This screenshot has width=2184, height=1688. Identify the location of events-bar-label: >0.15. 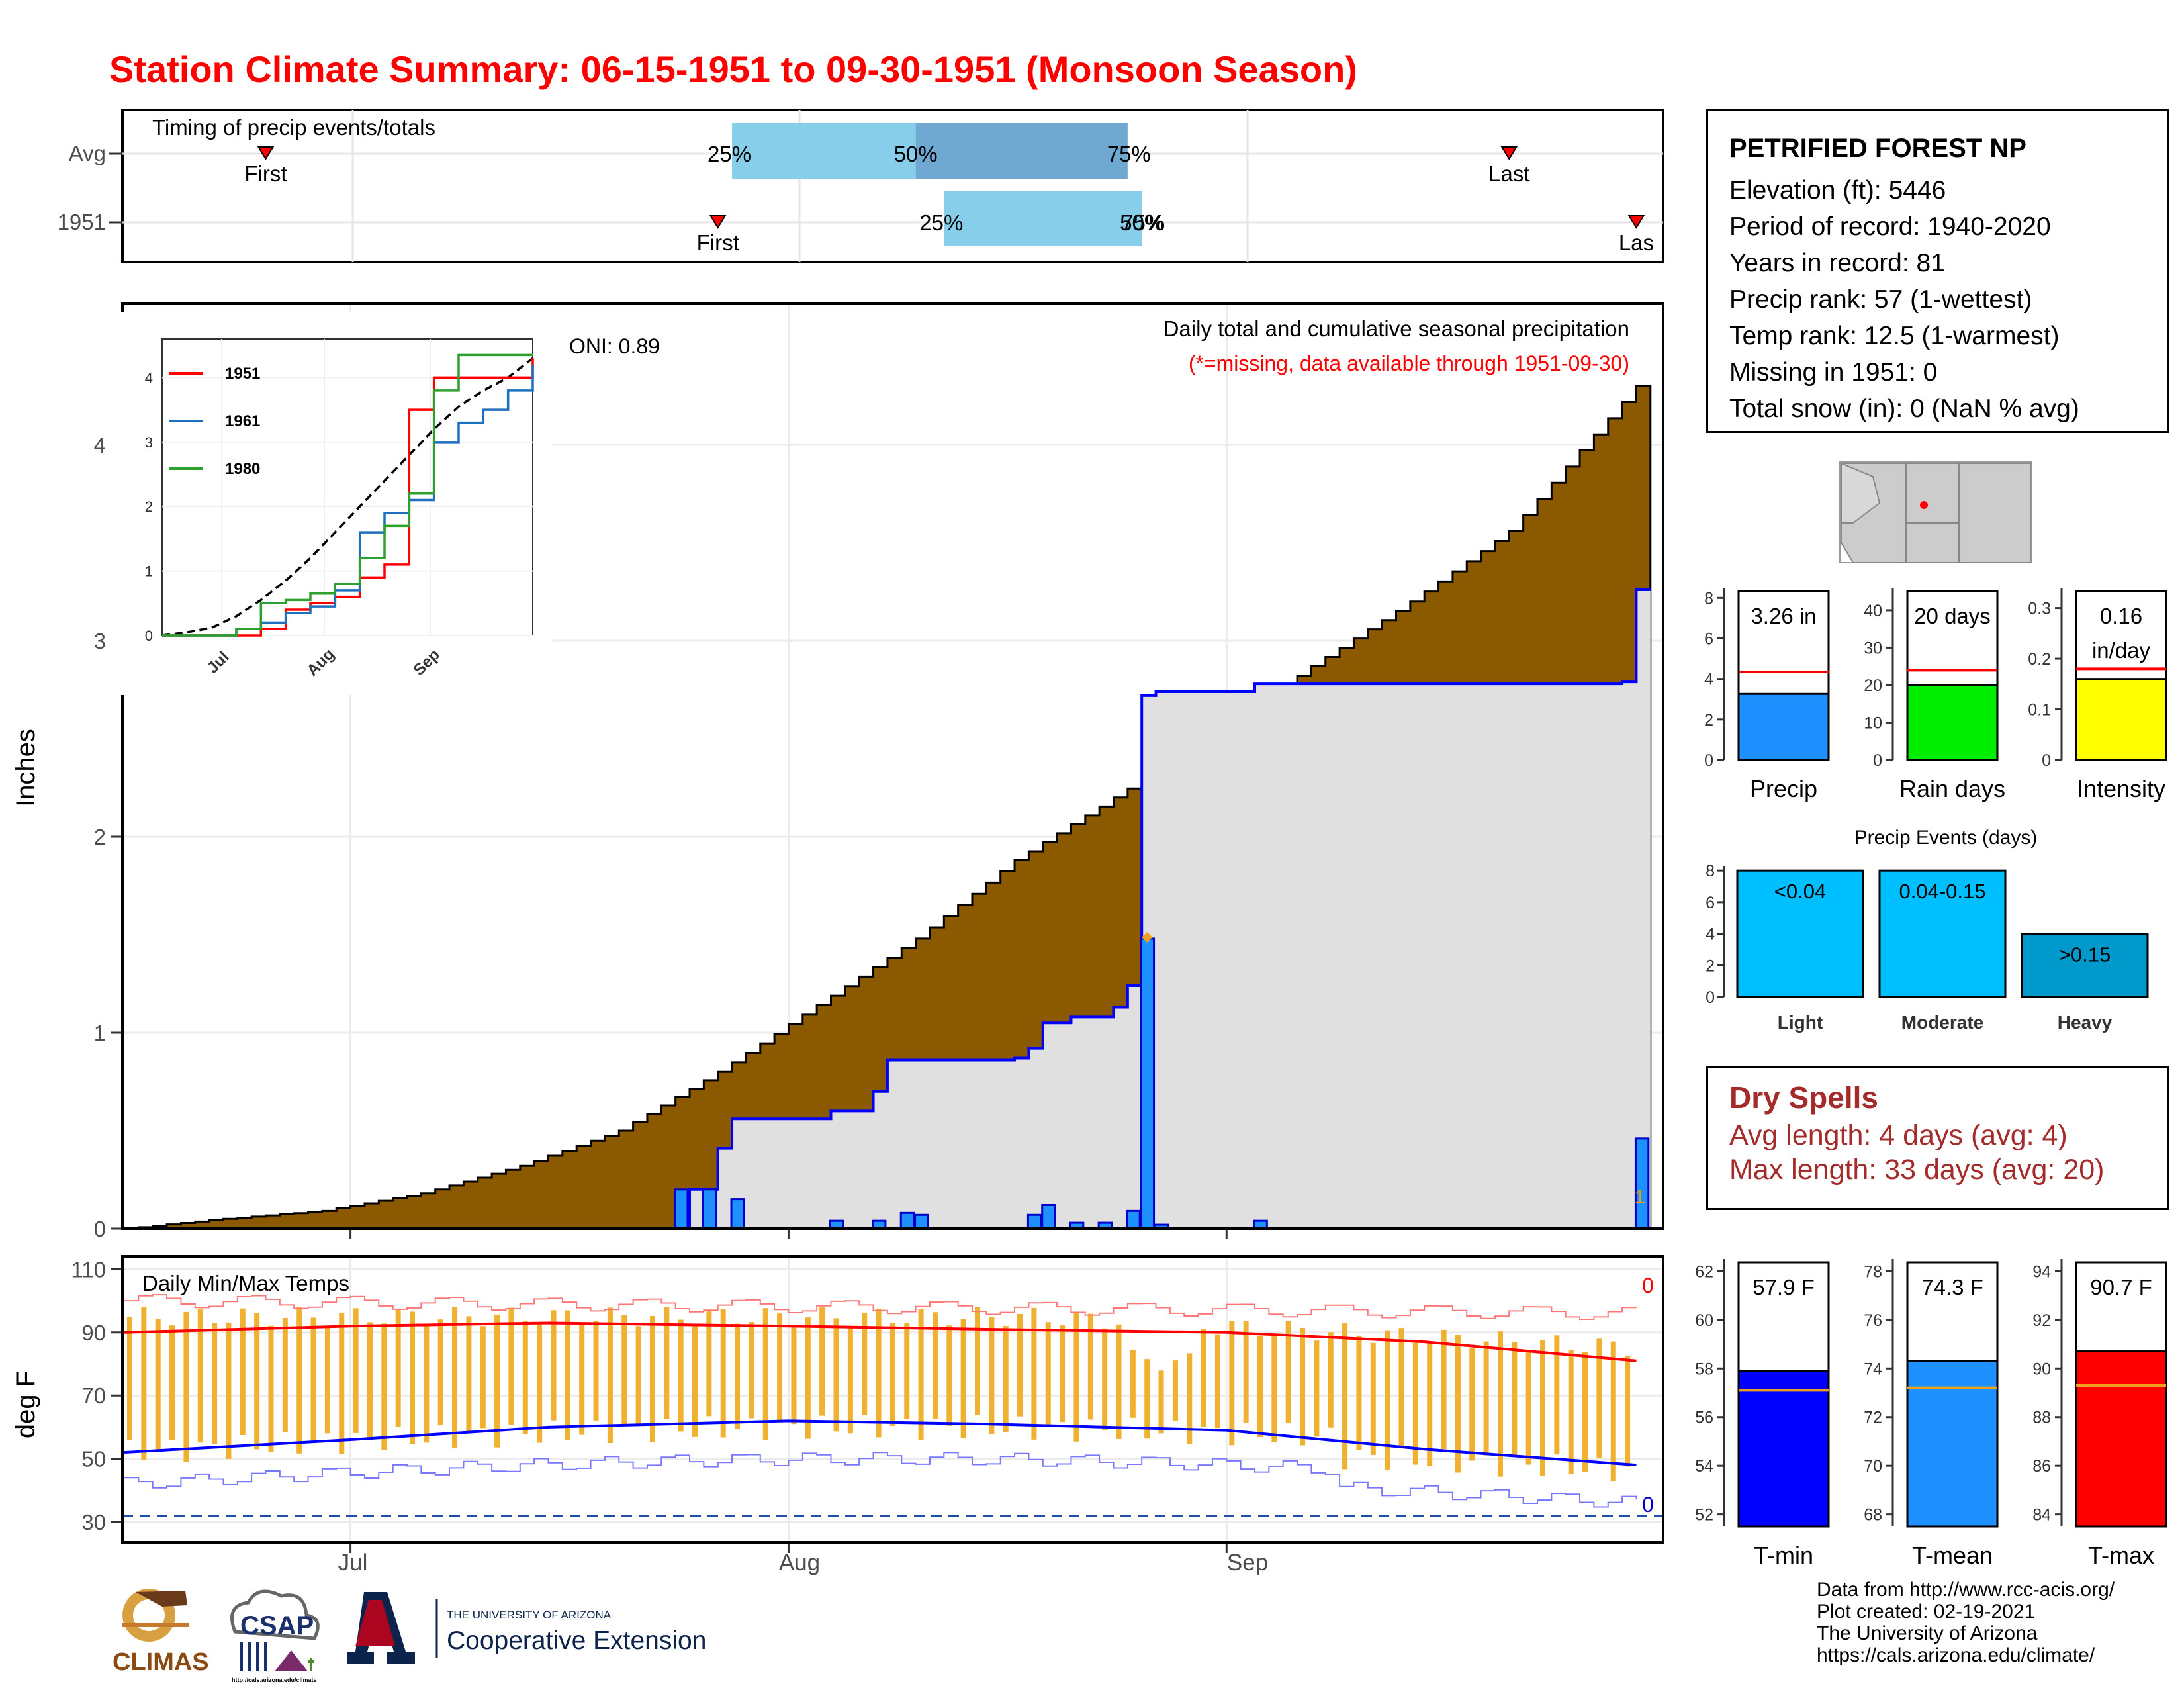
(2085, 954).